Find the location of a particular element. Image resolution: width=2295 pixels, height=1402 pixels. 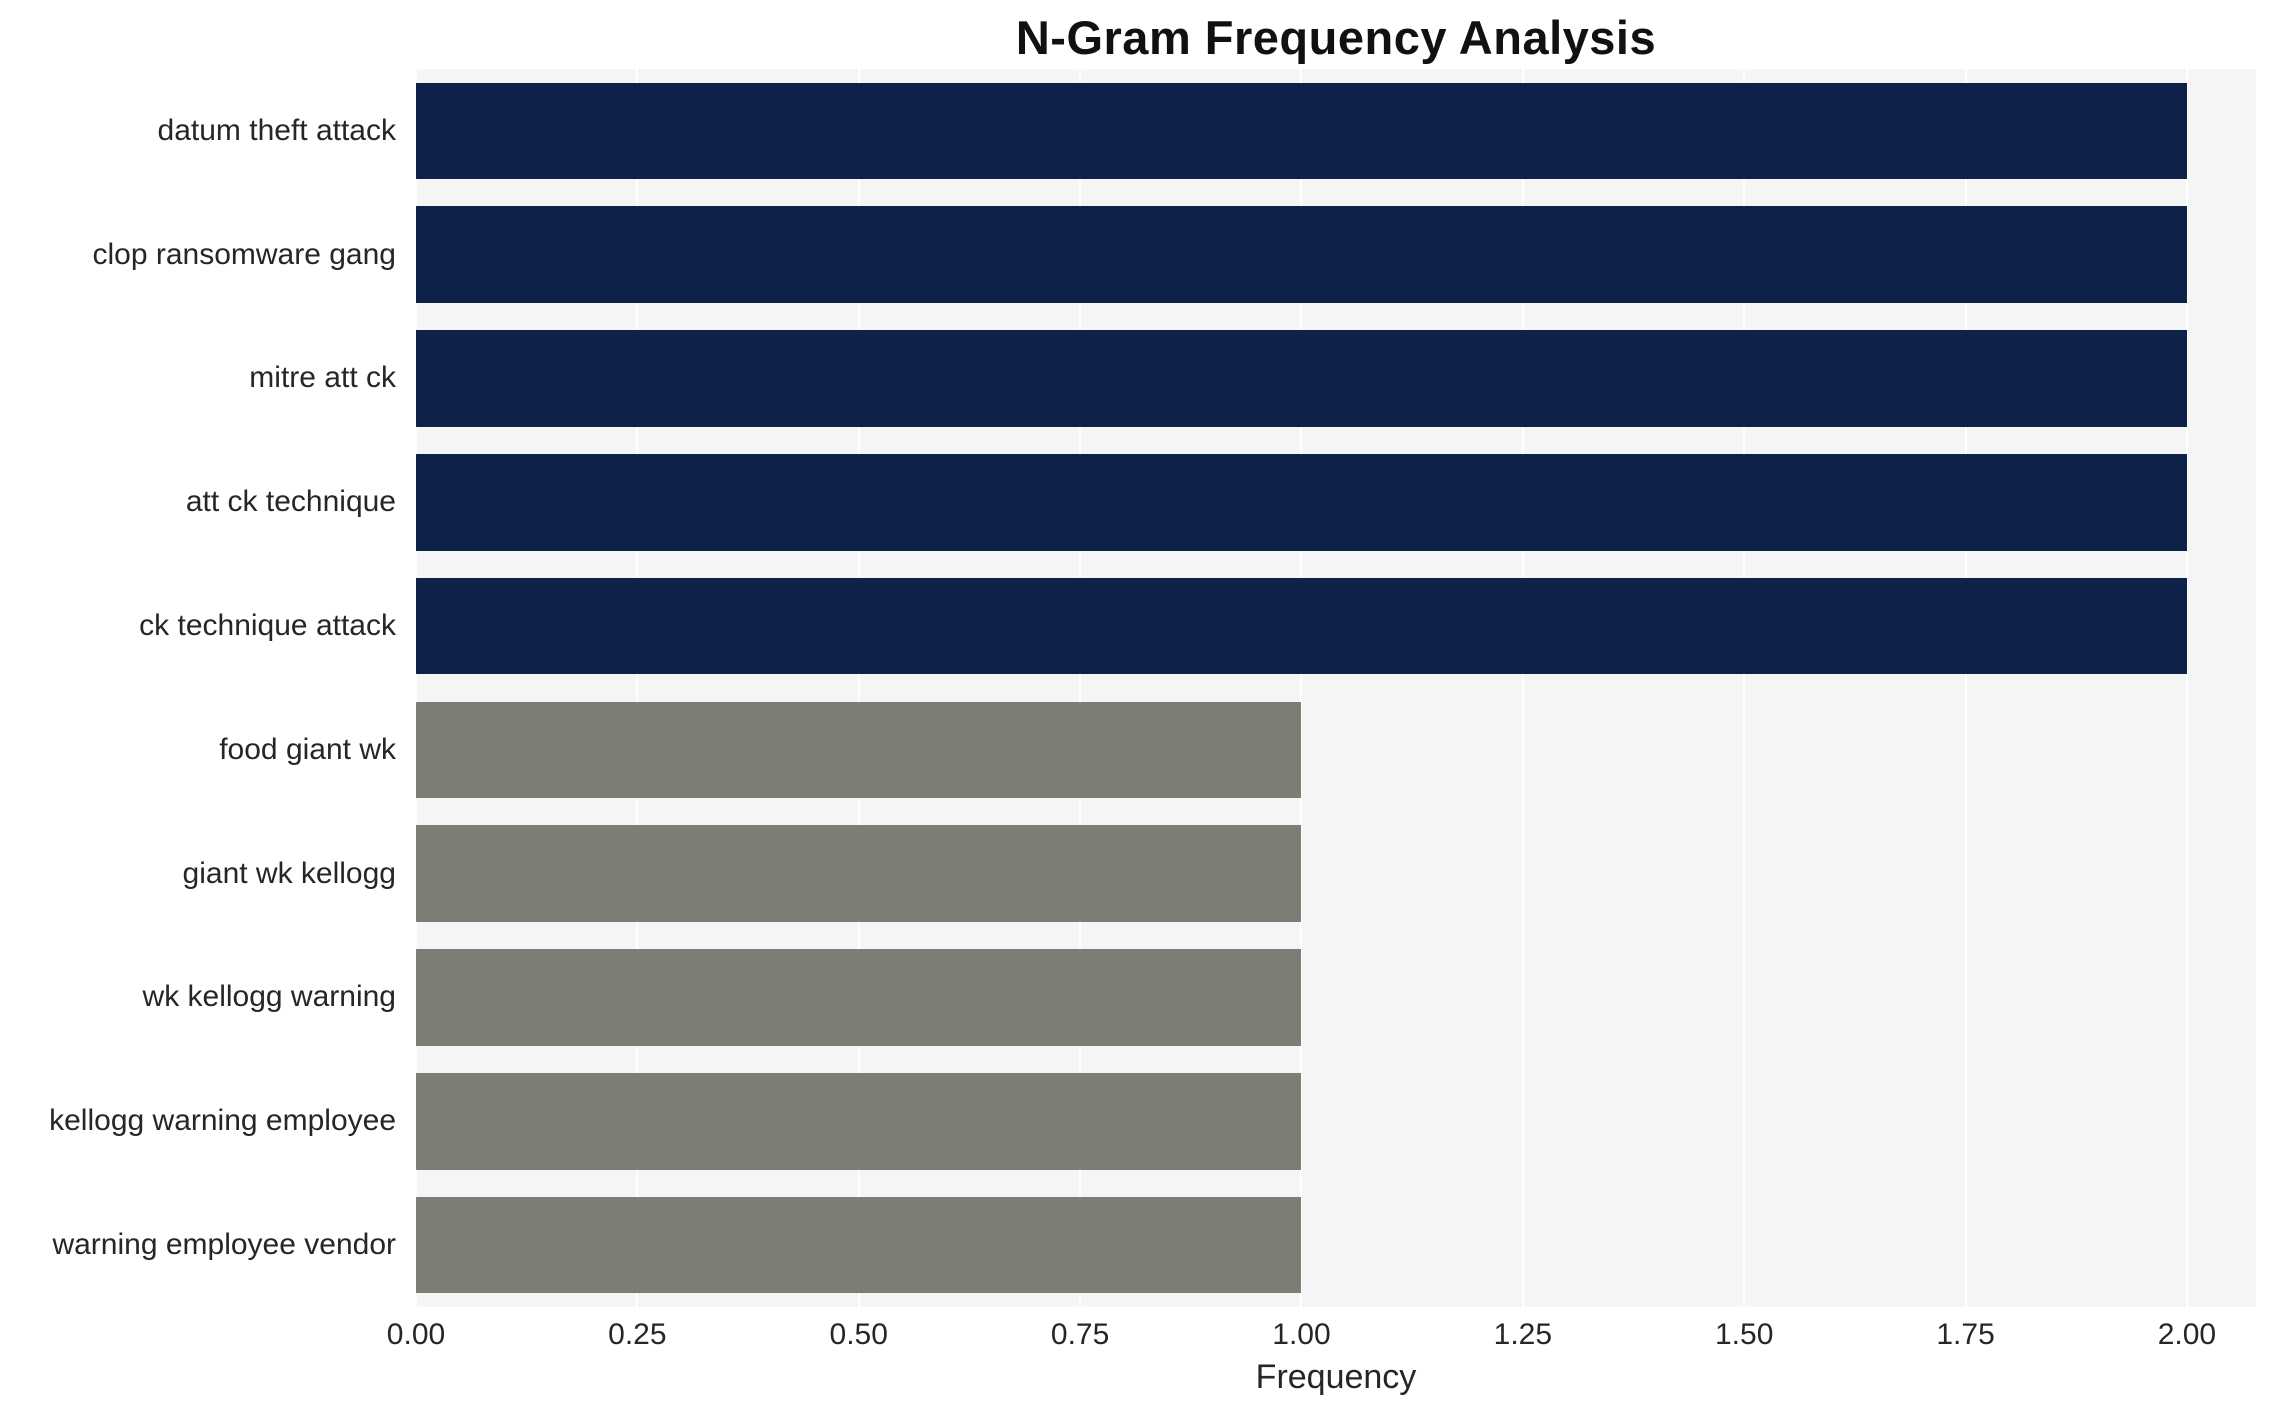

x-tick-label: 1.00 is located at coordinates (1301, 1334).